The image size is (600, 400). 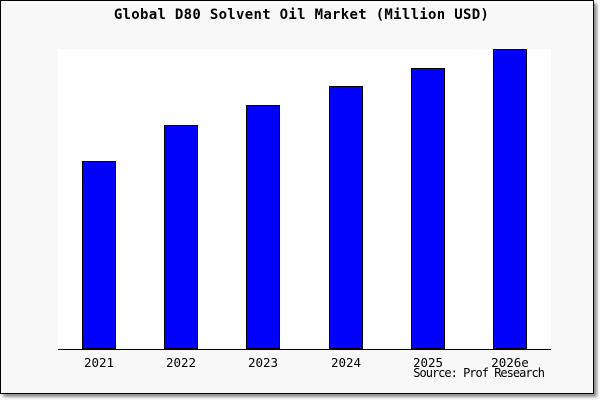 What do you see at coordinates (99, 255) in the screenshot?
I see `bar-2021` at bounding box center [99, 255].